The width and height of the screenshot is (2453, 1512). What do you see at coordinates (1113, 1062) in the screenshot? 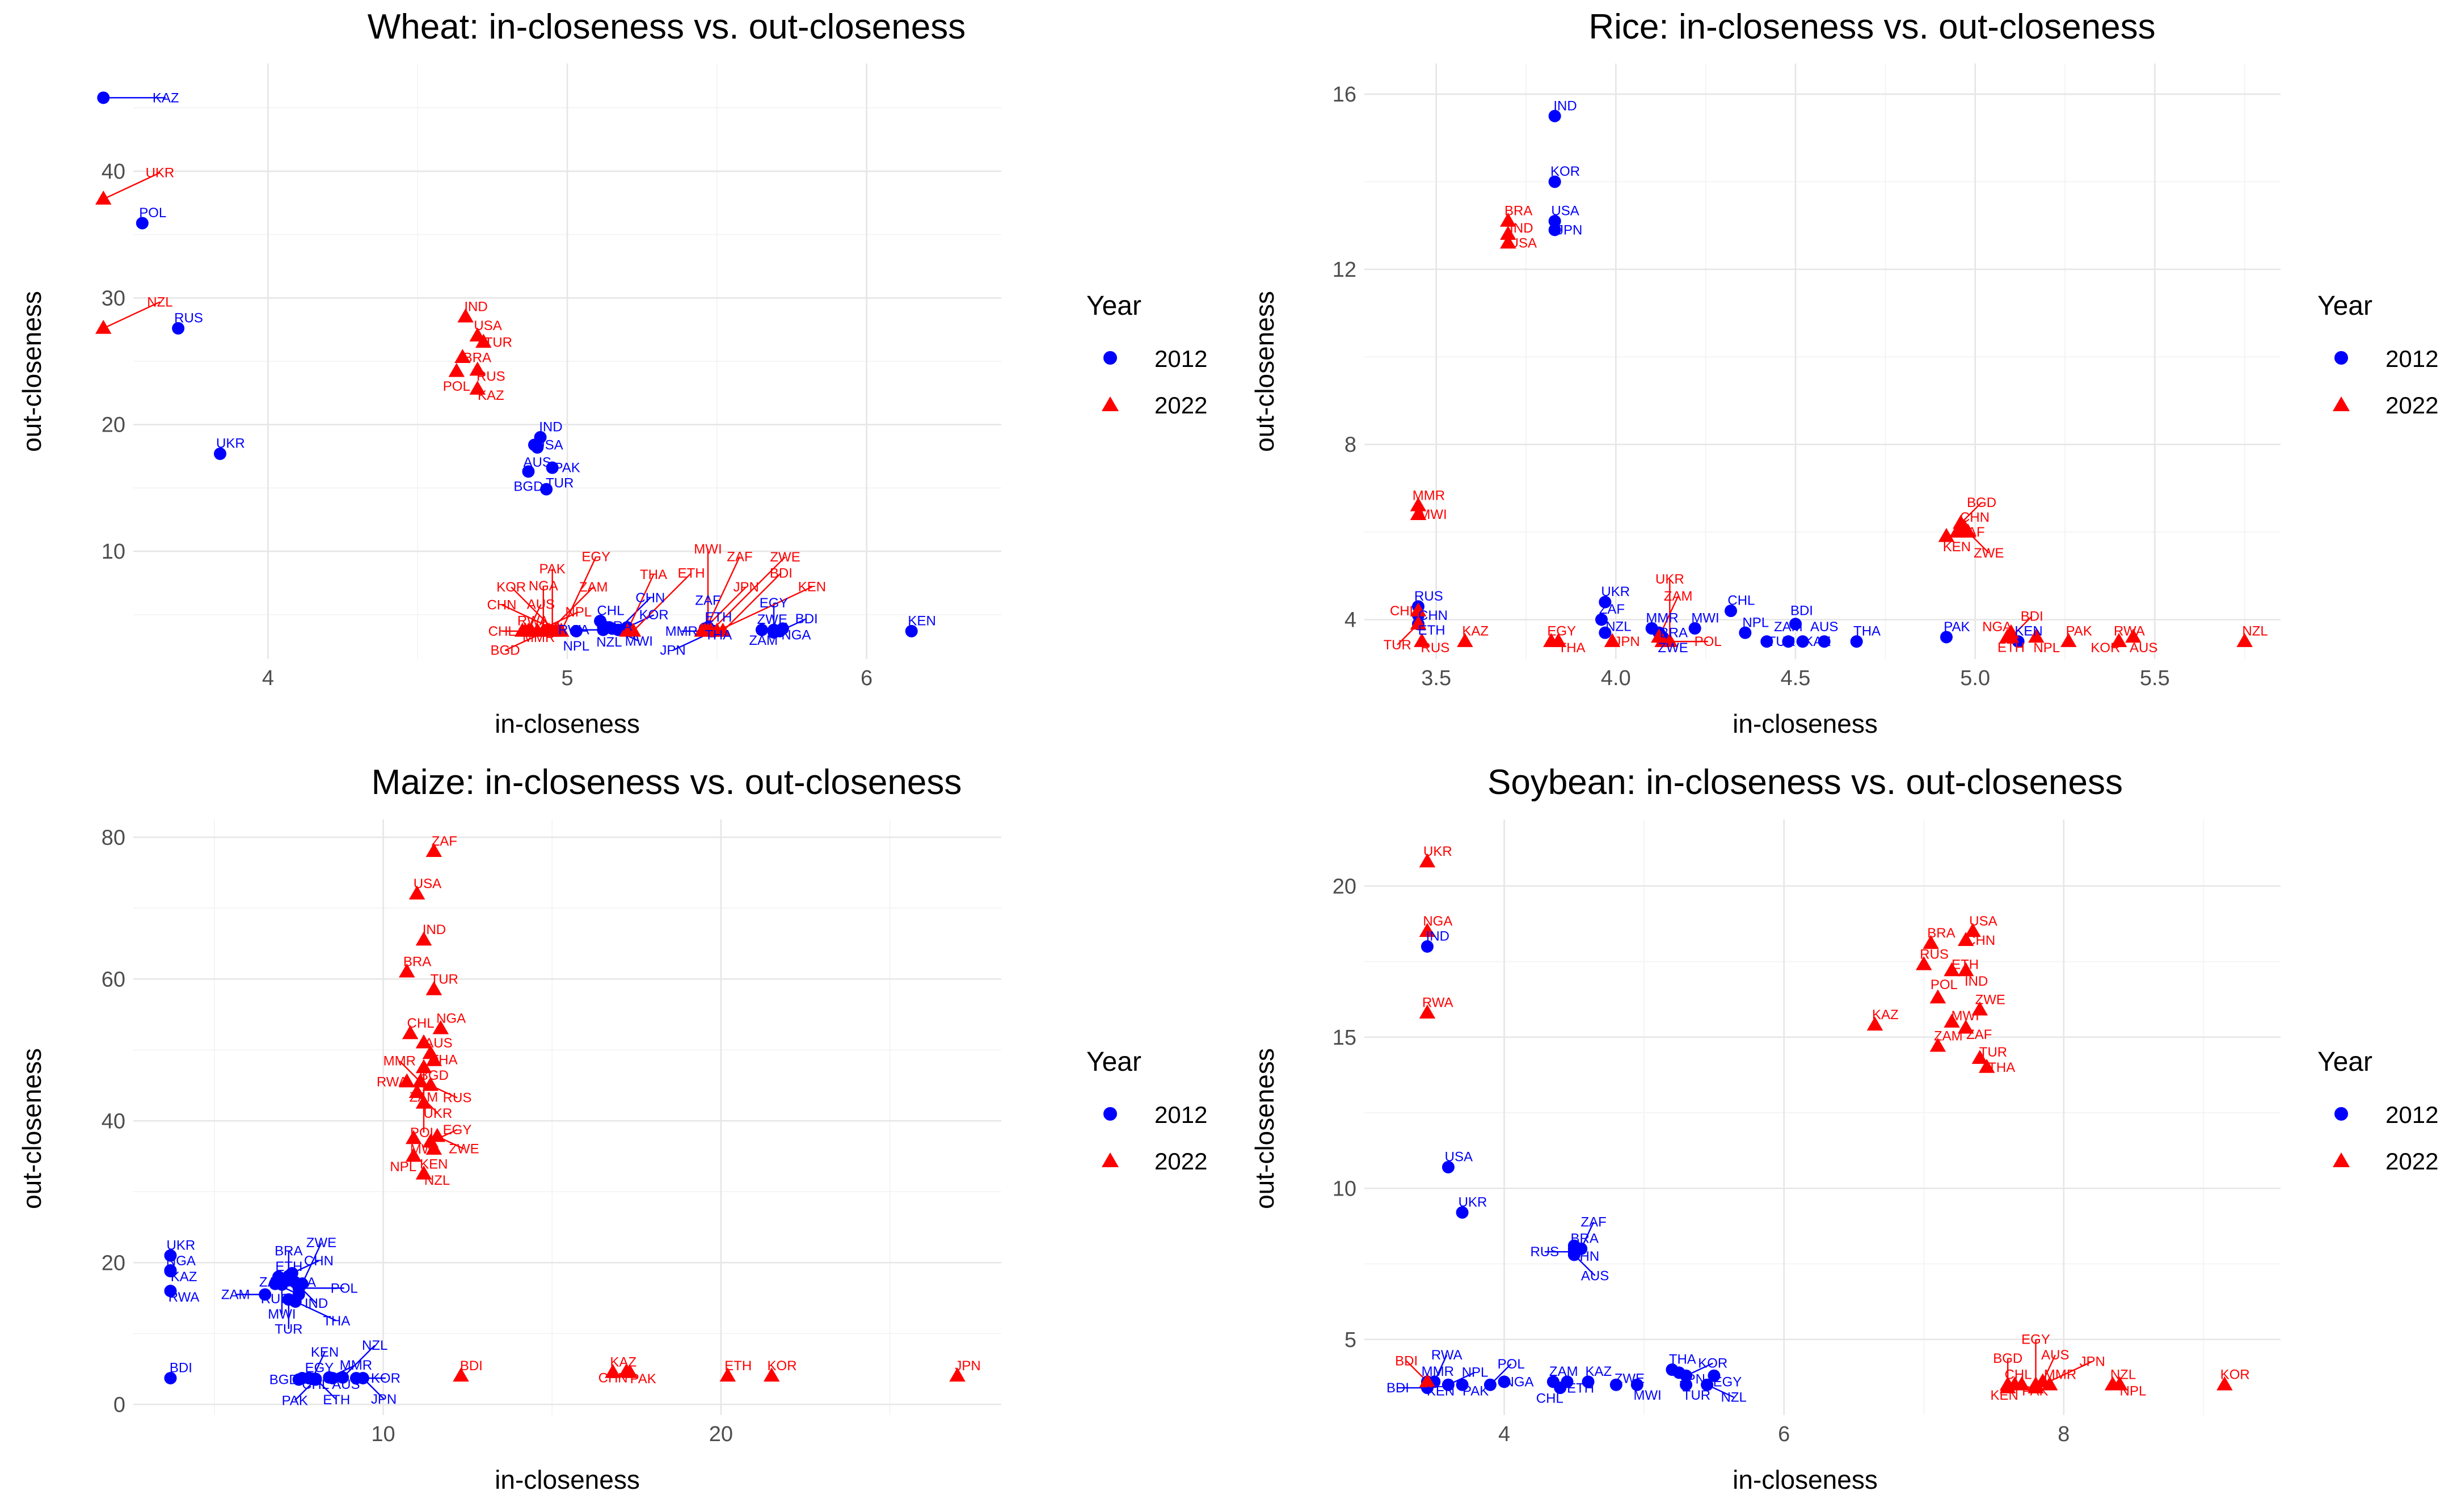
I see `maize-legend-title: Year` at bounding box center [1113, 1062].